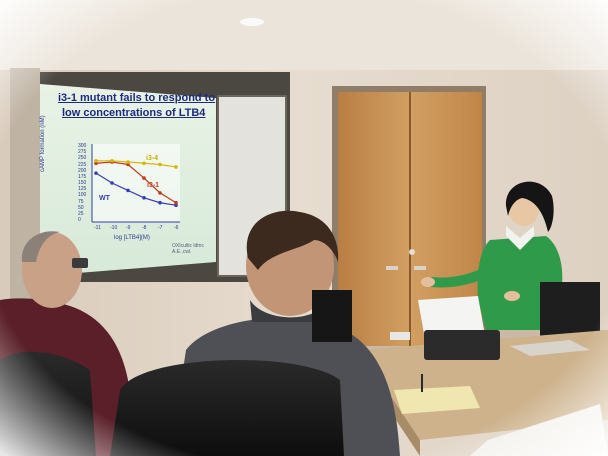 This screenshot has width=608, height=456. Describe the element at coordinates (82, 195) in the screenshot. I see `y-tick-label: 100` at that location.